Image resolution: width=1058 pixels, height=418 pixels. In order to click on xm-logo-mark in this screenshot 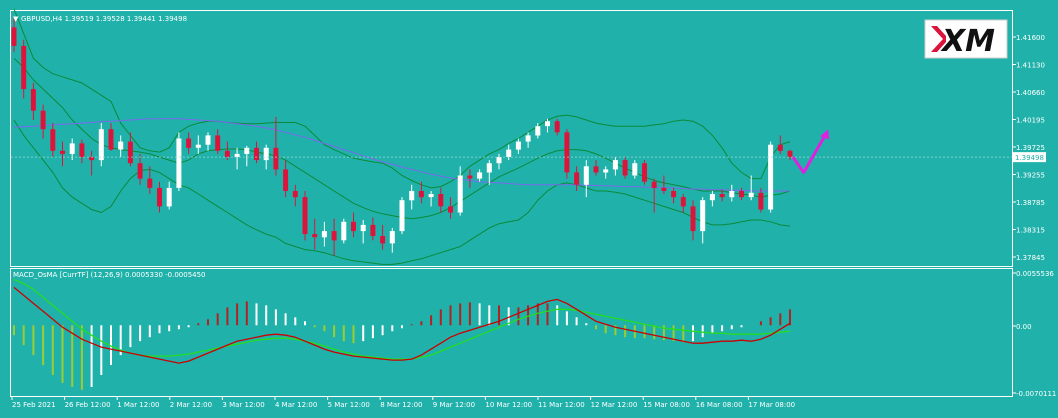, I will do `click(938, 39)`.